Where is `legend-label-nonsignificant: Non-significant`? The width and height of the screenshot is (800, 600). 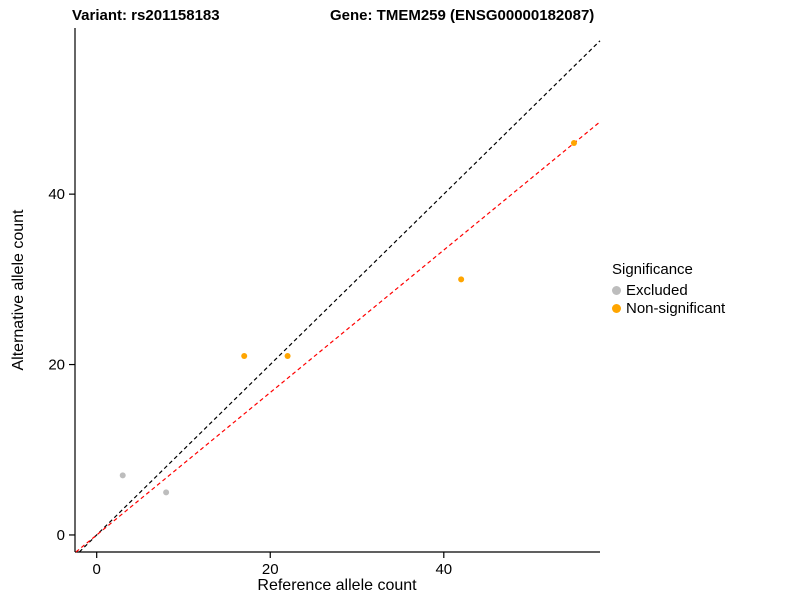
legend-label-nonsignificant: Non-significant is located at coordinates (676, 308).